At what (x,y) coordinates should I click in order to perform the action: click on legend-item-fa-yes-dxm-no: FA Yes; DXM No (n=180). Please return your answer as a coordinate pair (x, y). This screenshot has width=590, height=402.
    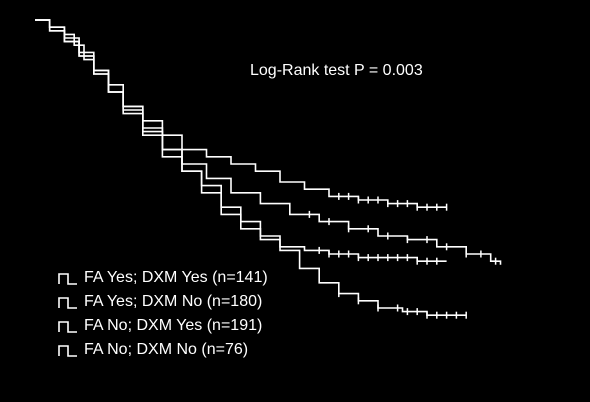
    Looking at the image, I should click on (163, 302).